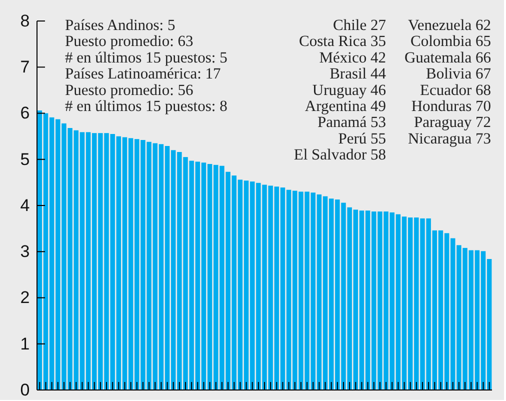  I want to click on y-tick-label: 7, so click(25, 67).